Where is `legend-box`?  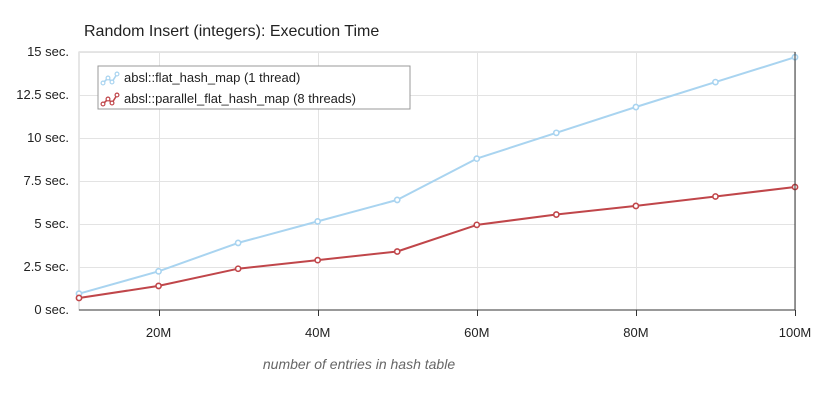
legend-box is located at coordinates (254, 87).